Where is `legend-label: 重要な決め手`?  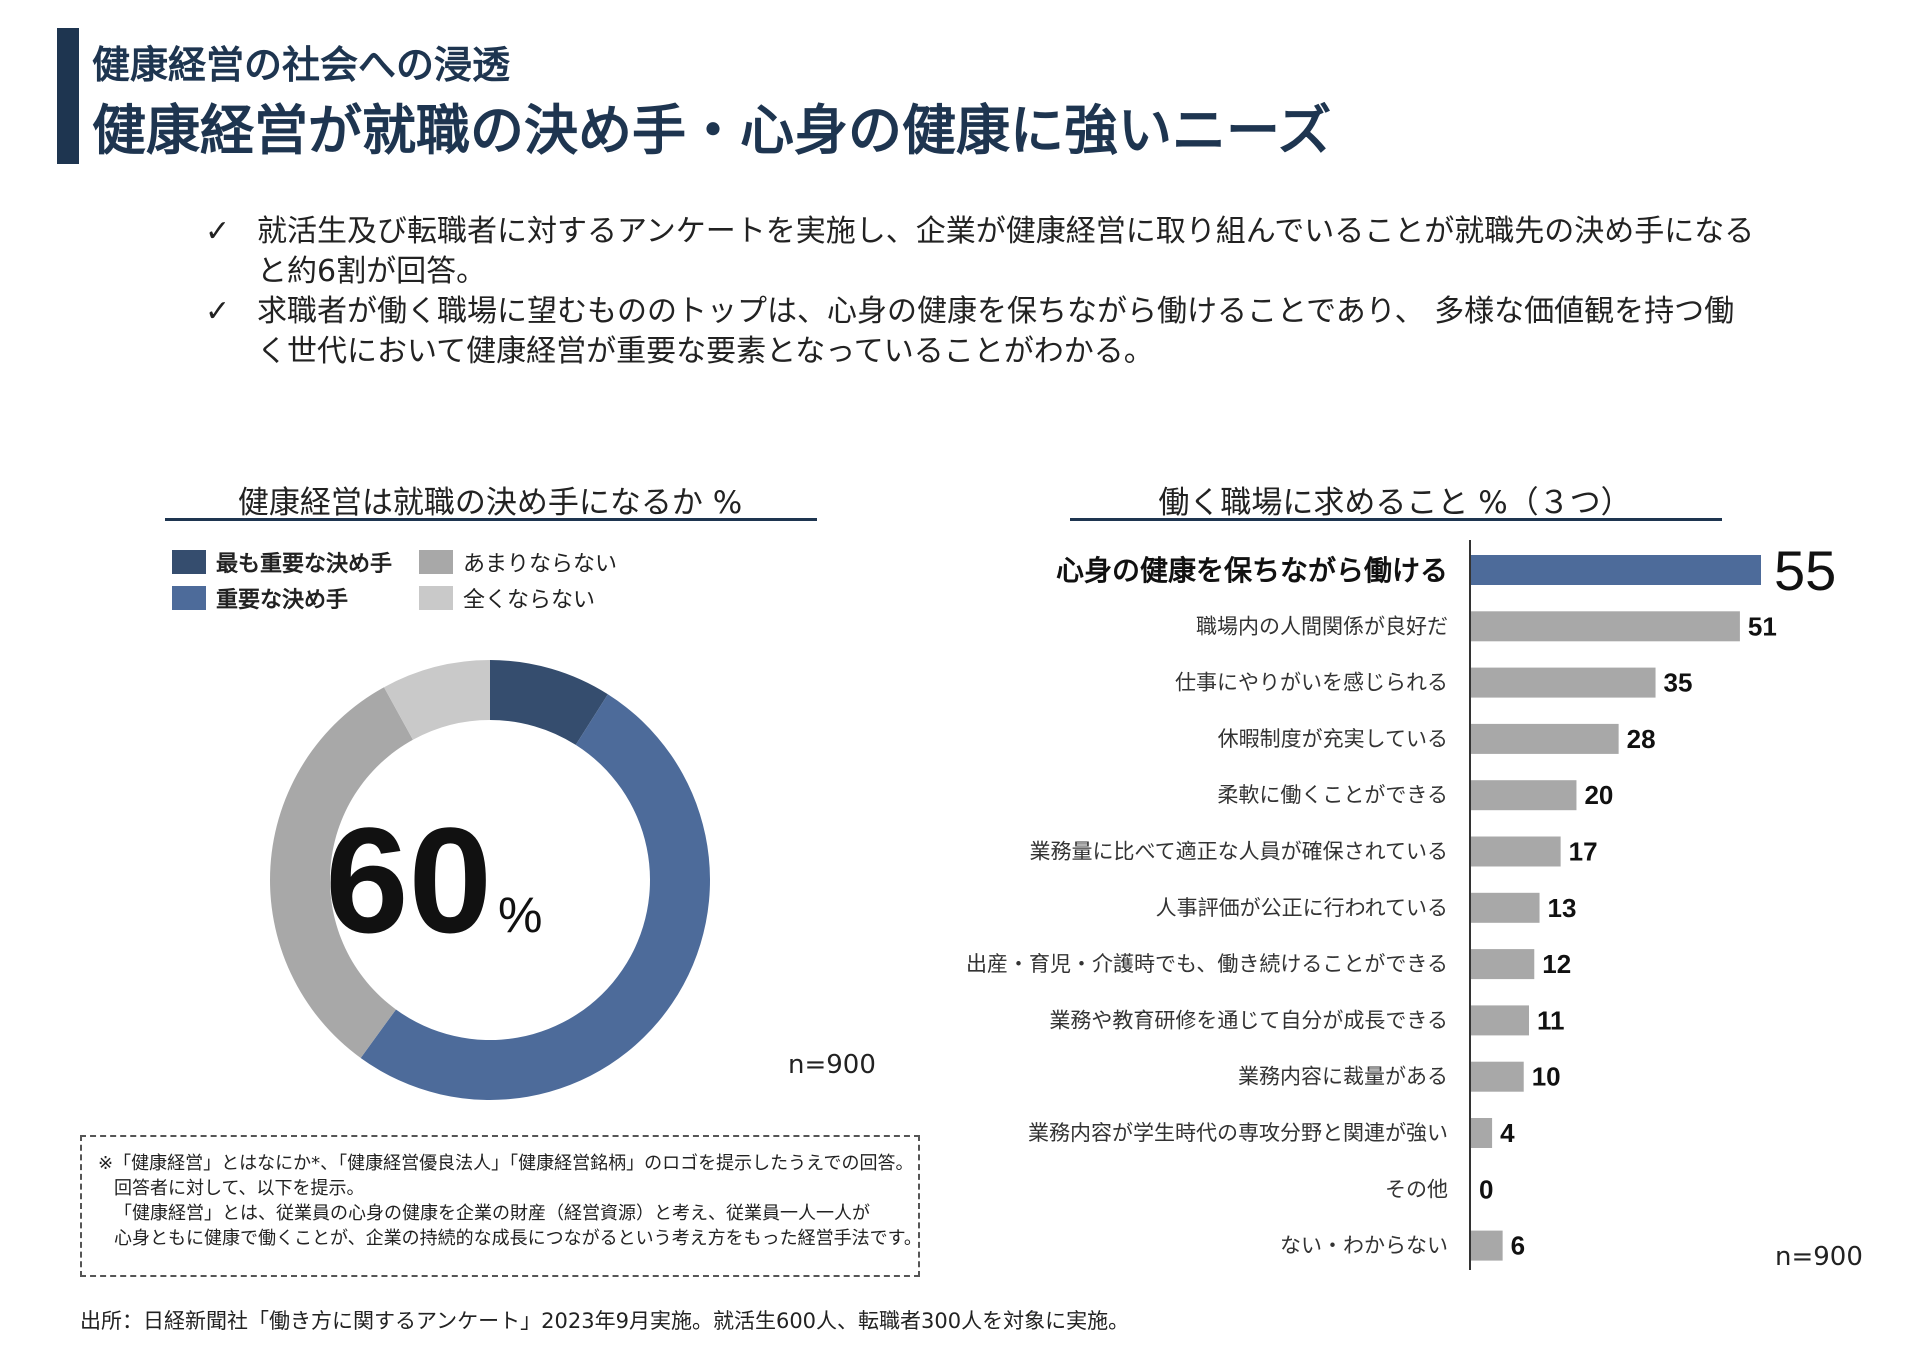
legend-label: 重要な決め手 is located at coordinates (282, 600).